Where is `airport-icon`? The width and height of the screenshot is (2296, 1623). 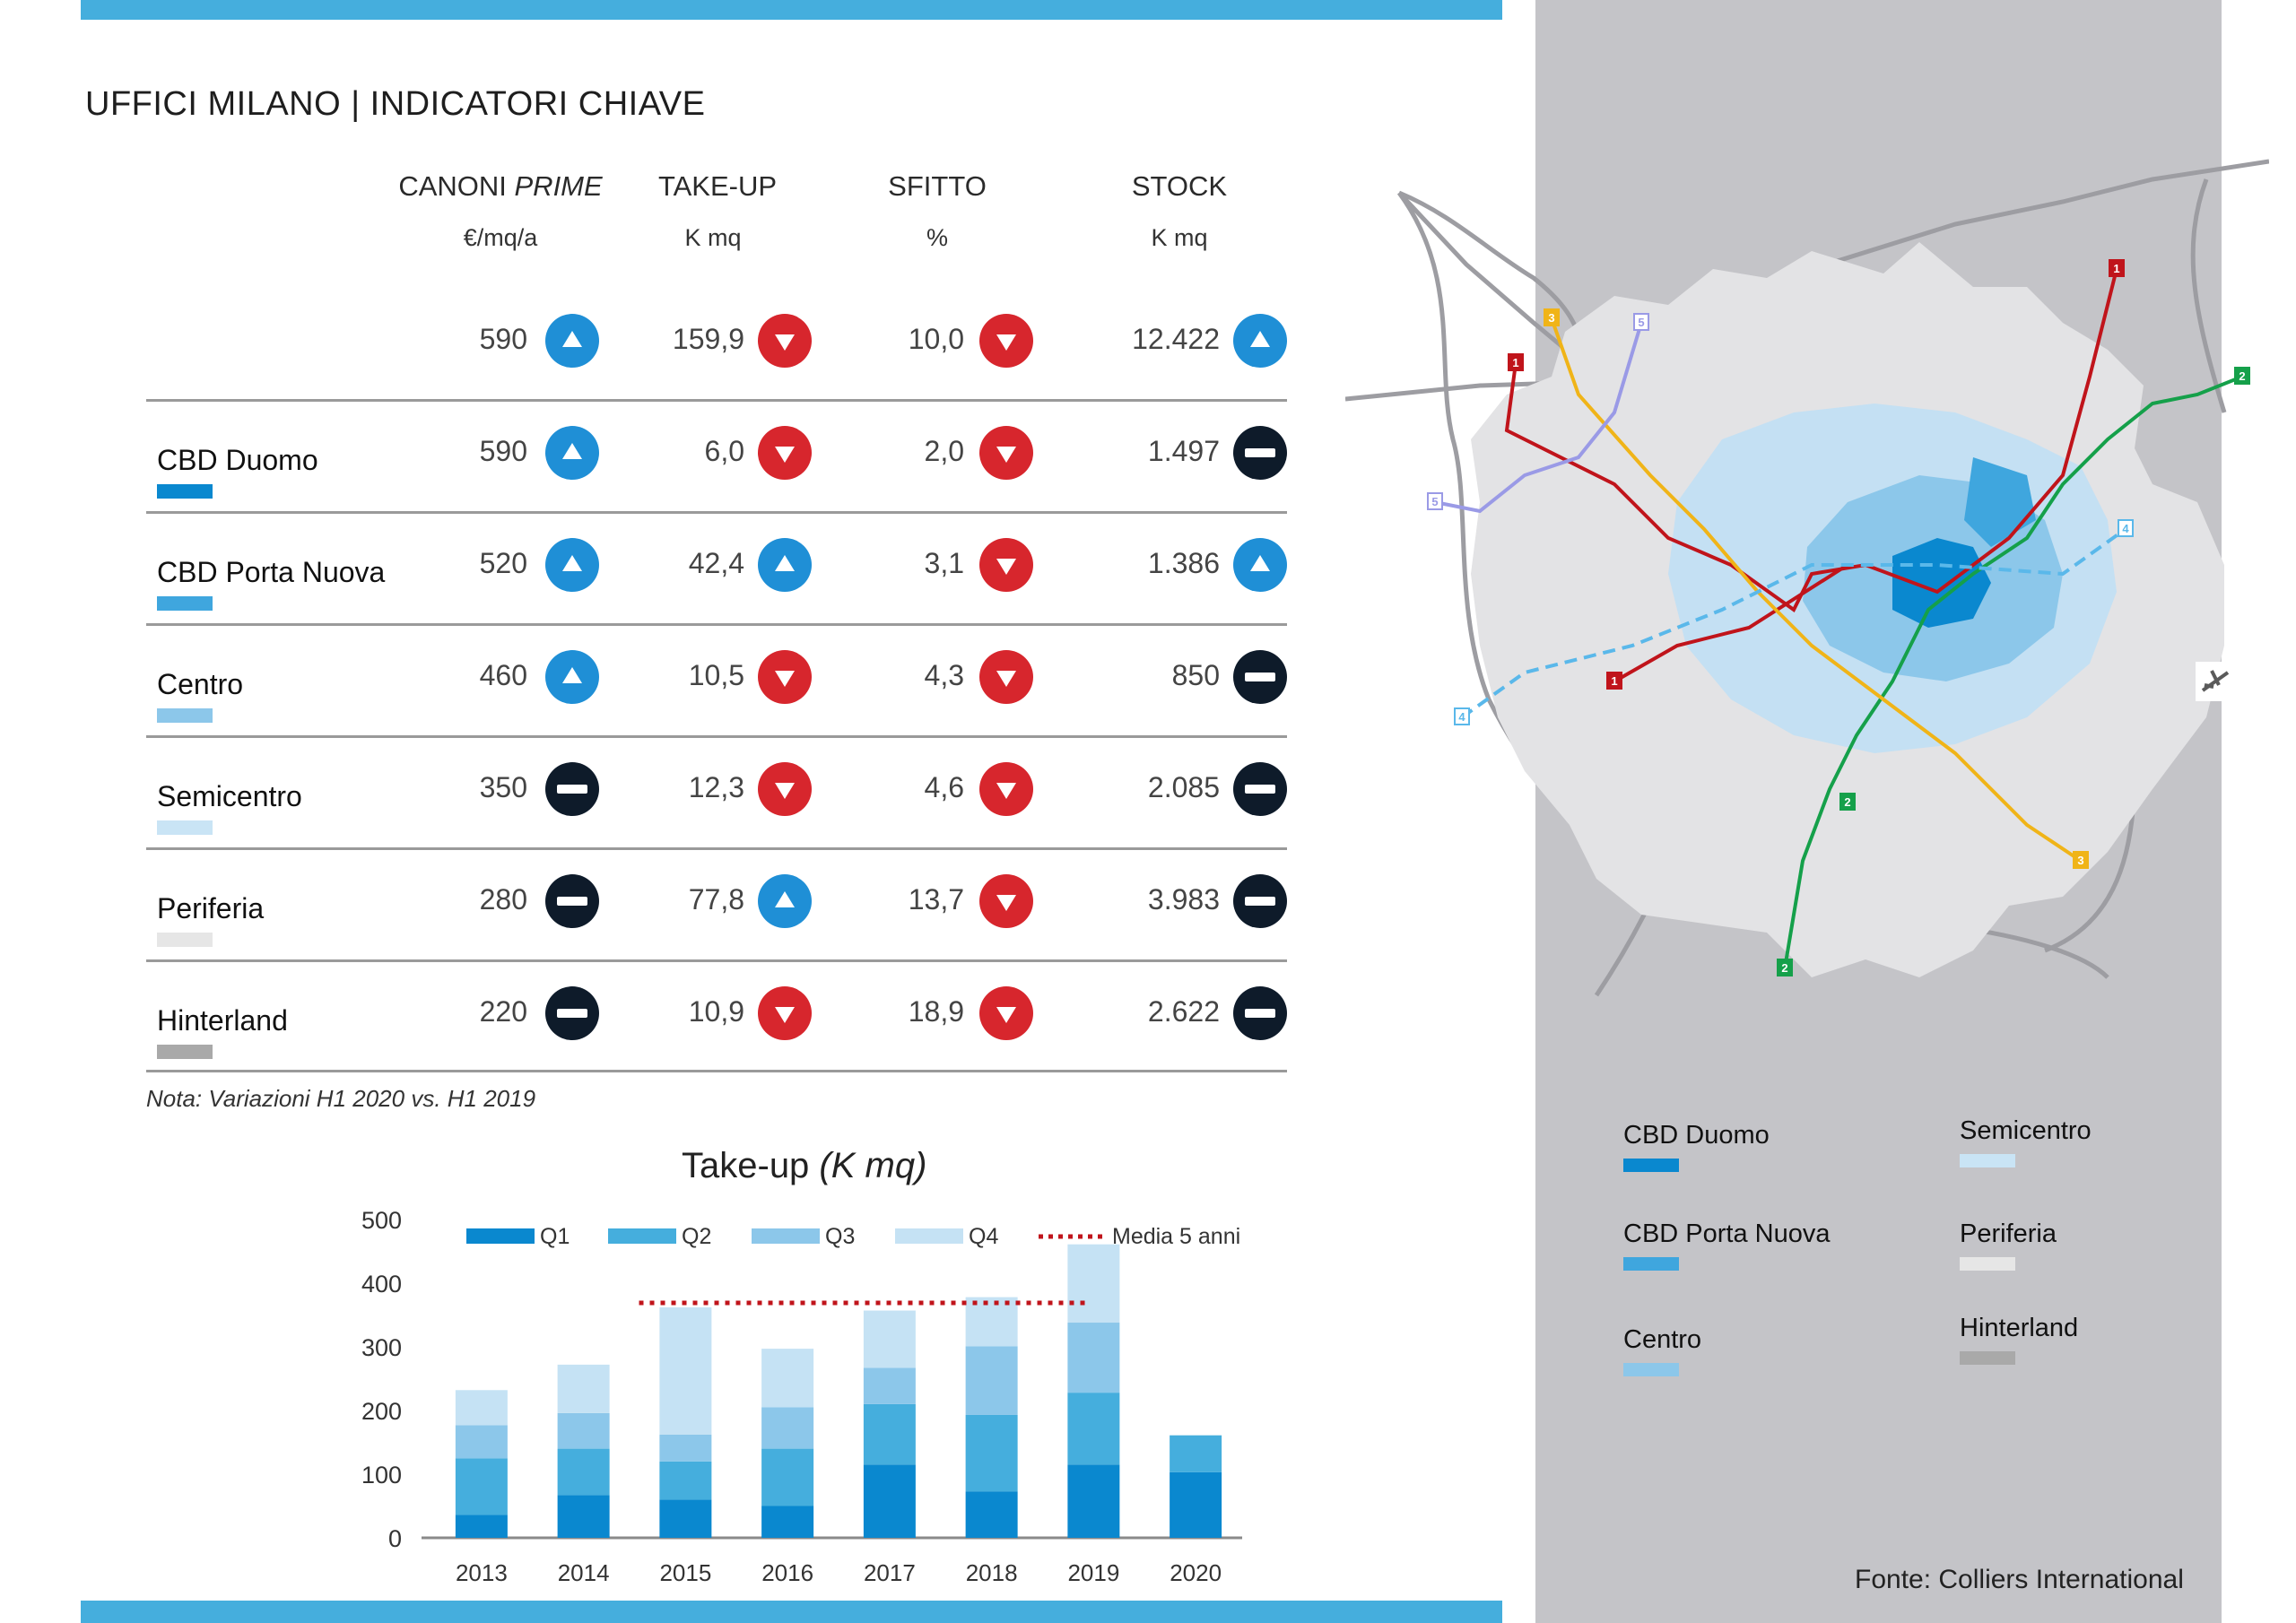
airport-icon is located at coordinates (2215, 681).